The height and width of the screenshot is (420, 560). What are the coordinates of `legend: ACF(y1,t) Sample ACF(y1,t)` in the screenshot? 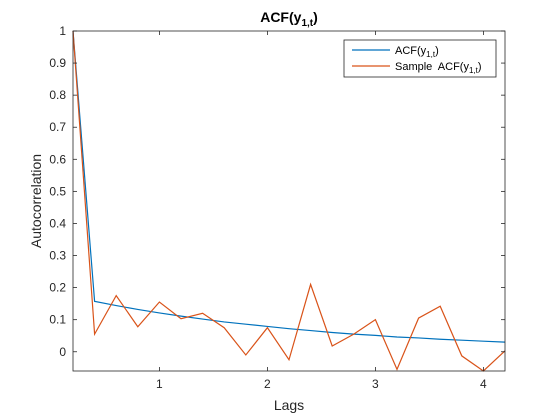 It's located at (420, 58).